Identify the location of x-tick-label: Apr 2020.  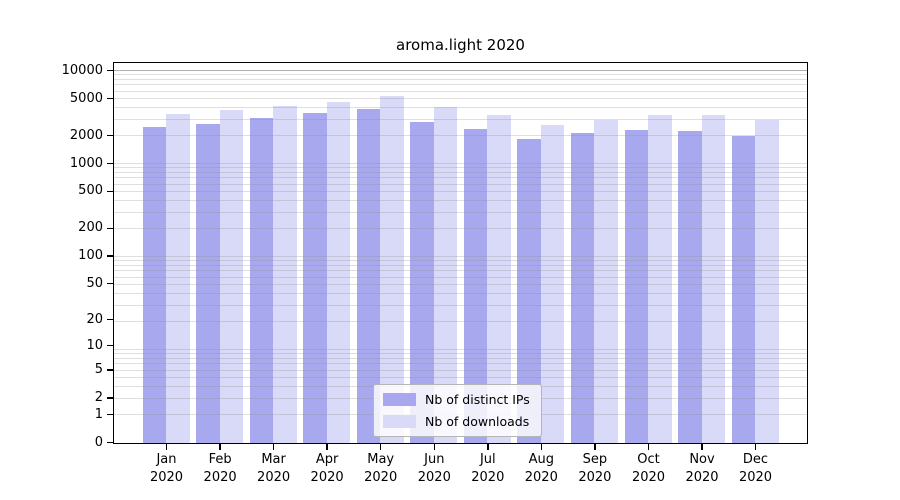
(327, 468).